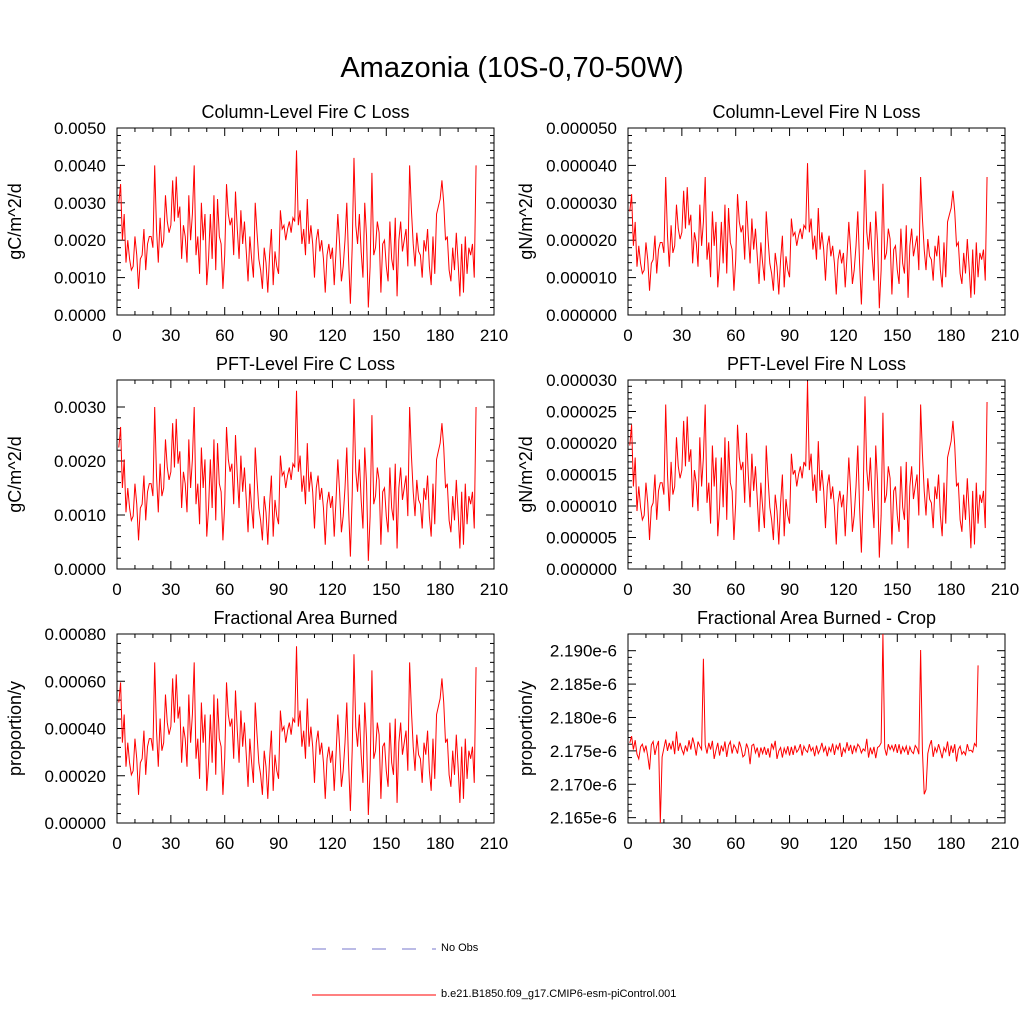 This screenshot has width=1024, height=1024. I want to click on y-tick-label: 0.00040, so click(75, 729).